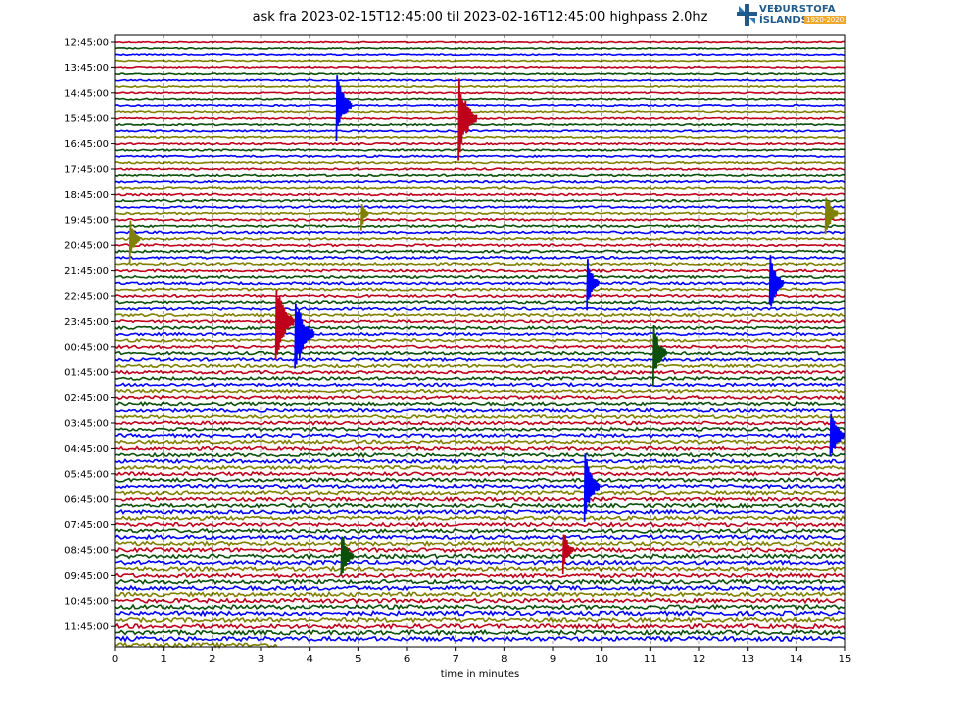 The image size is (960, 720). What do you see at coordinates (86, 576) in the screenshot?
I see `y-tick-label: 09:45:00` at bounding box center [86, 576].